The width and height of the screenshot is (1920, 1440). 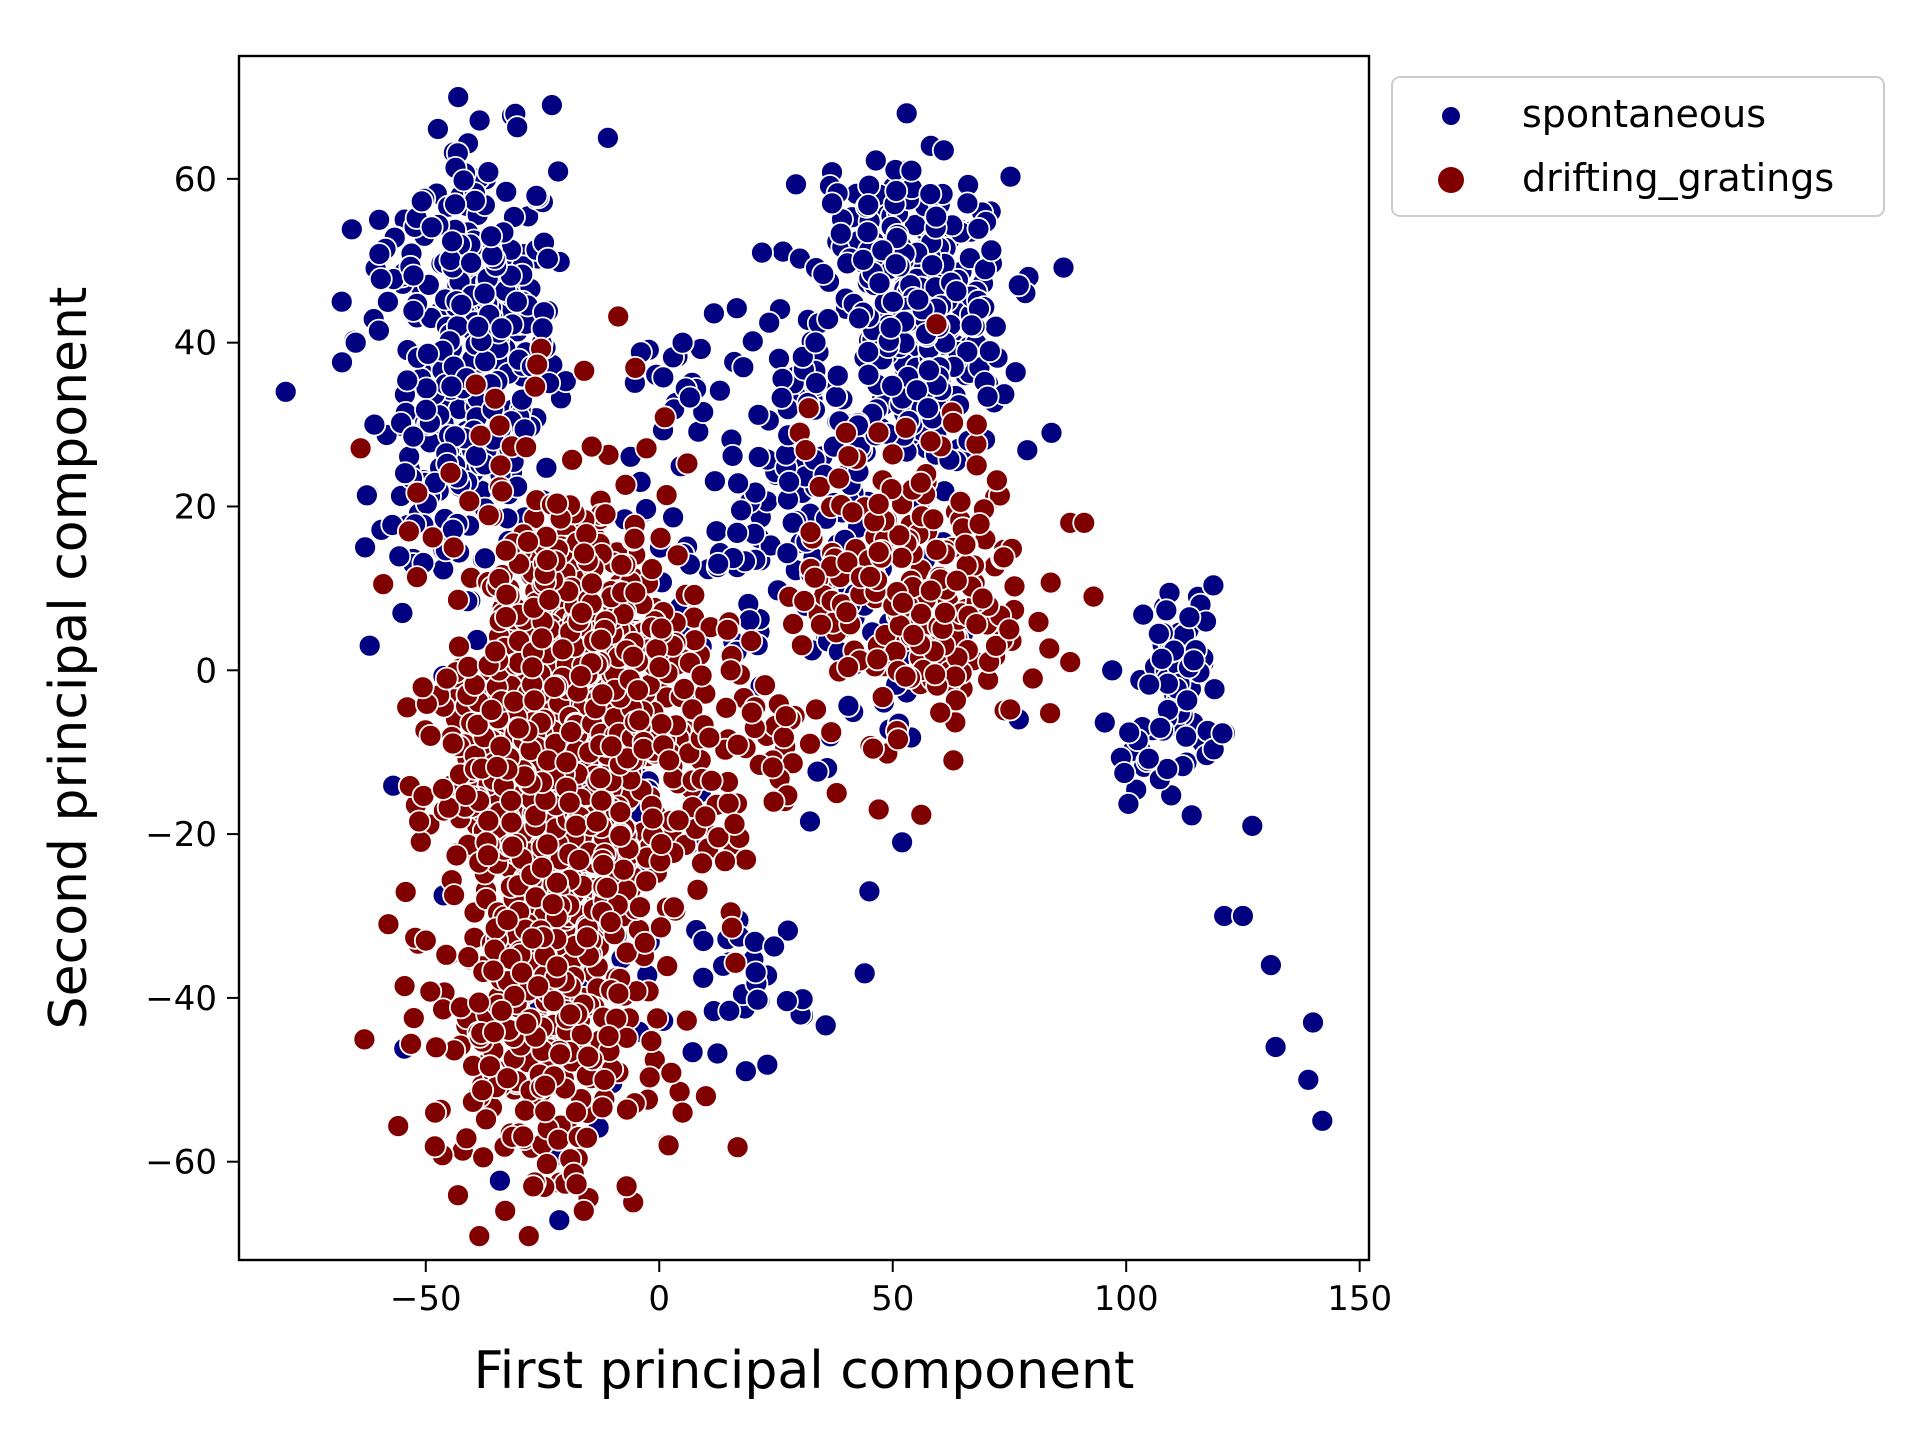 I want to click on x-axis-label: First principal component, so click(x=804, y=1371).